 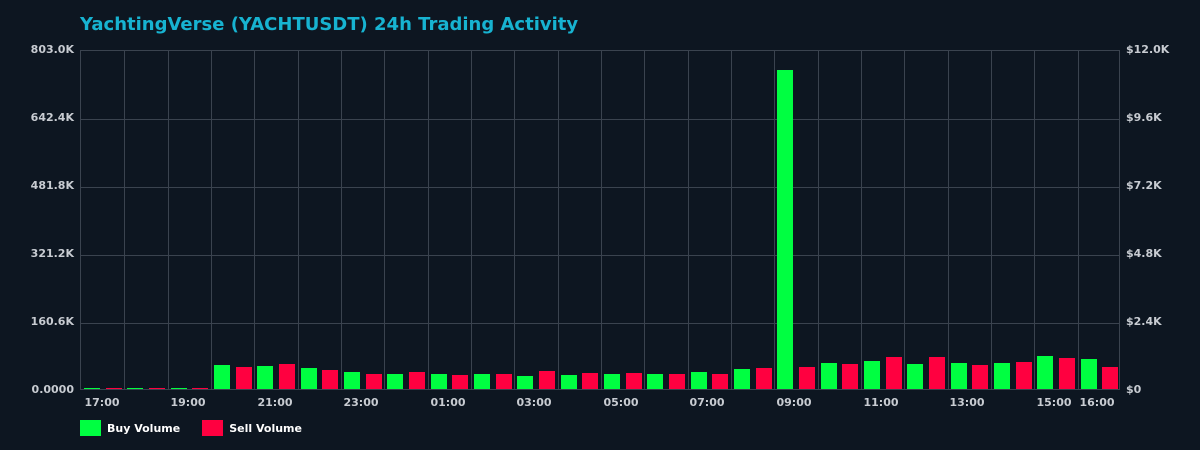 What do you see at coordinates (265, 428) in the screenshot?
I see `legend-label-sell: Sell Volume` at bounding box center [265, 428].